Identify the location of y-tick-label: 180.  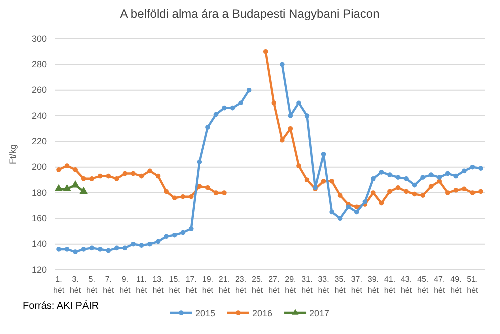
(39, 193).